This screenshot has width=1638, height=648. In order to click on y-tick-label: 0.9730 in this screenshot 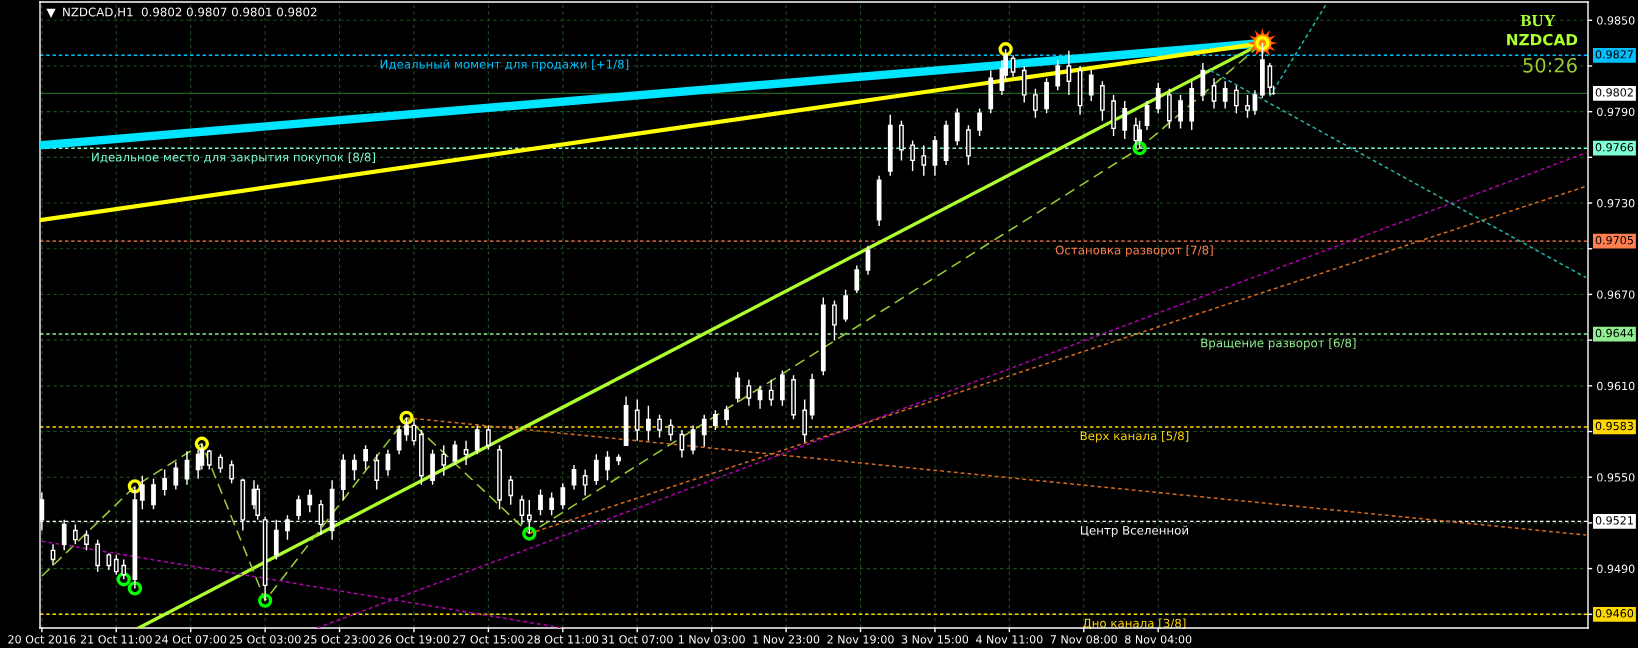, I will do `click(1616, 203)`.